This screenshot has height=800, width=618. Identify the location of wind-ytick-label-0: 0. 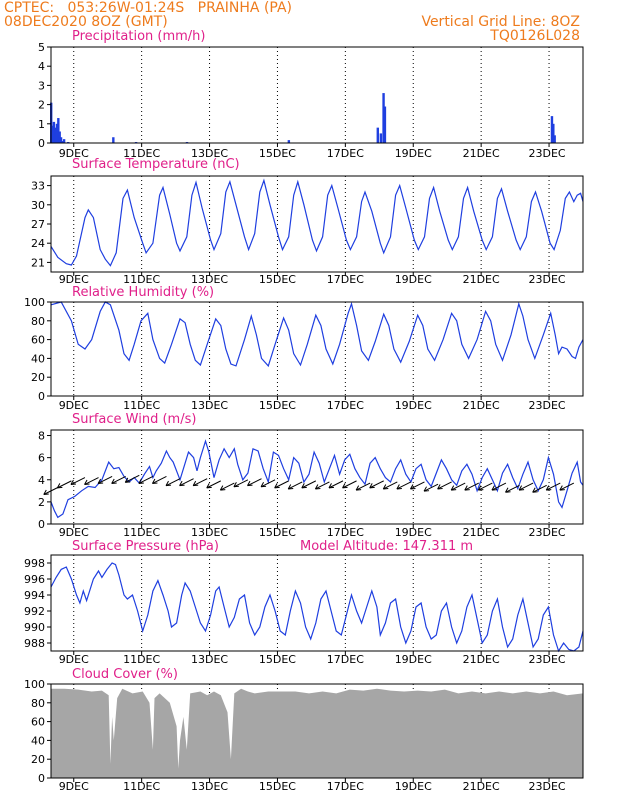
(41, 524).